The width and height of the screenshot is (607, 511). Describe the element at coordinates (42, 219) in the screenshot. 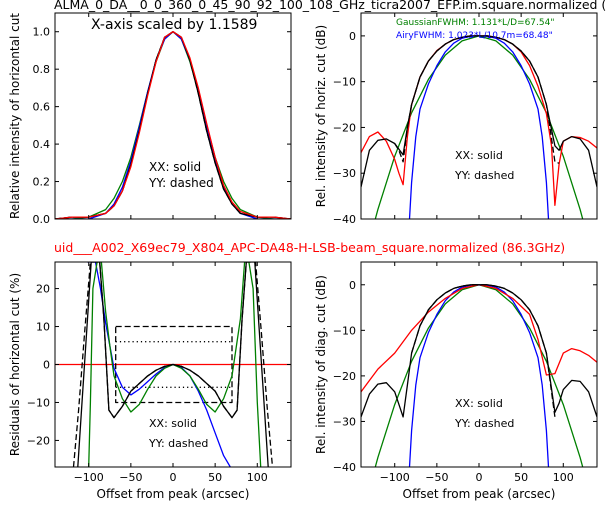

I see `y-tick-label: 0.0` at that location.